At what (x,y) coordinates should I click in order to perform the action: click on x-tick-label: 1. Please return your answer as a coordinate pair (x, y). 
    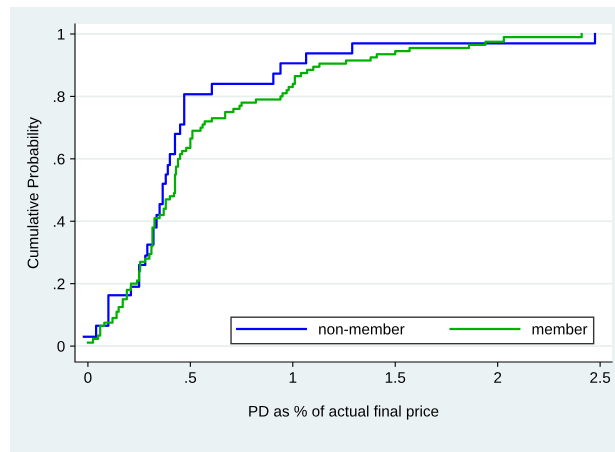
    Looking at the image, I should click on (293, 377).